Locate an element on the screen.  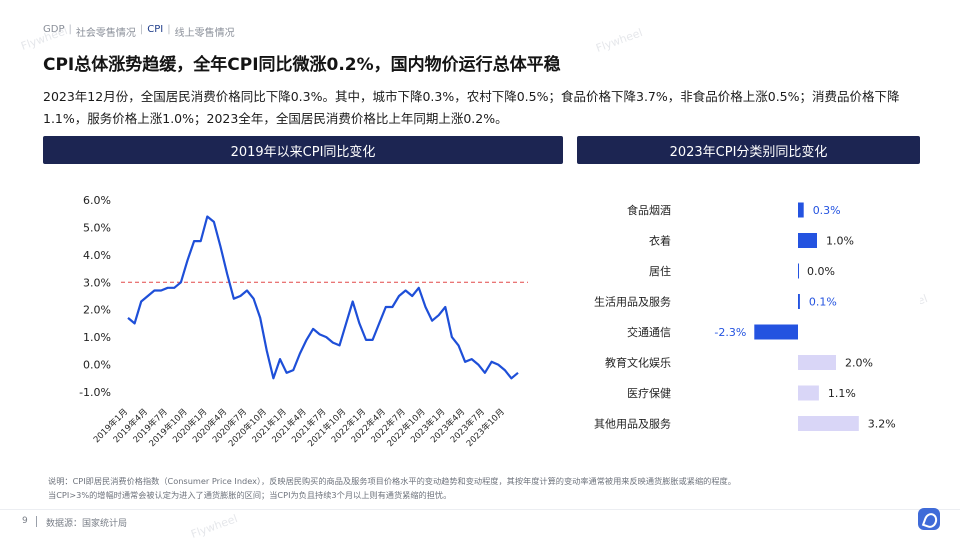
line-chart-title: 2019年以来CPI同比变化 is located at coordinates (303, 152).